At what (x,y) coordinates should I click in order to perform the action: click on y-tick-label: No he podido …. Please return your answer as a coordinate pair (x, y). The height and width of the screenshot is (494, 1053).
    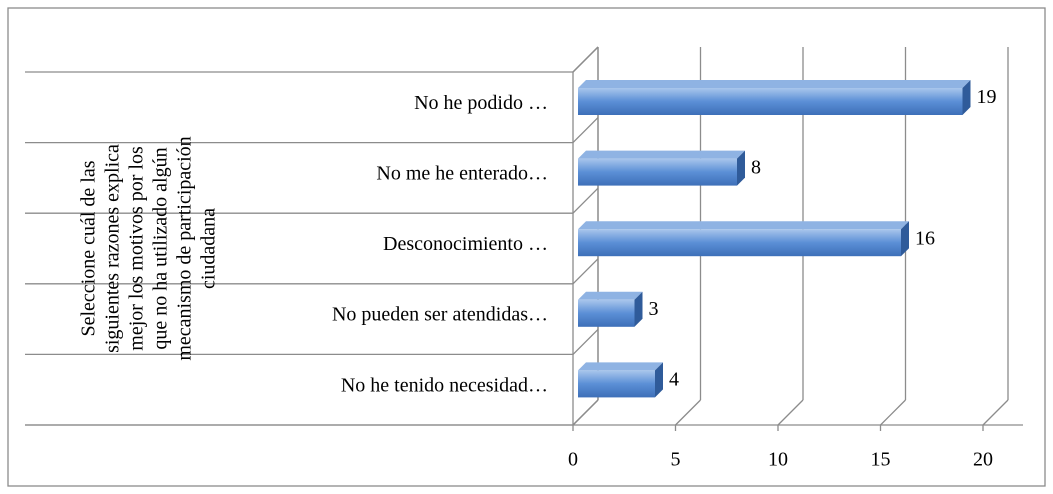
    Looking at the image, I should click on (481, 103).